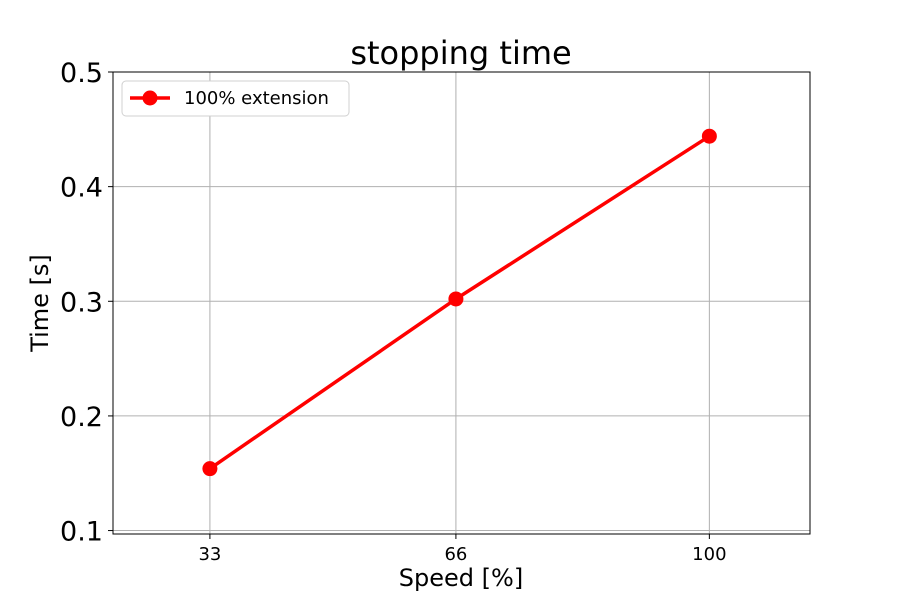 Image resolution: width=900 pixels, height=600 pixels. Describe the element at coordinates (81, 302) in the screenshot. I see `y-tick-label: 0.3` at that location.